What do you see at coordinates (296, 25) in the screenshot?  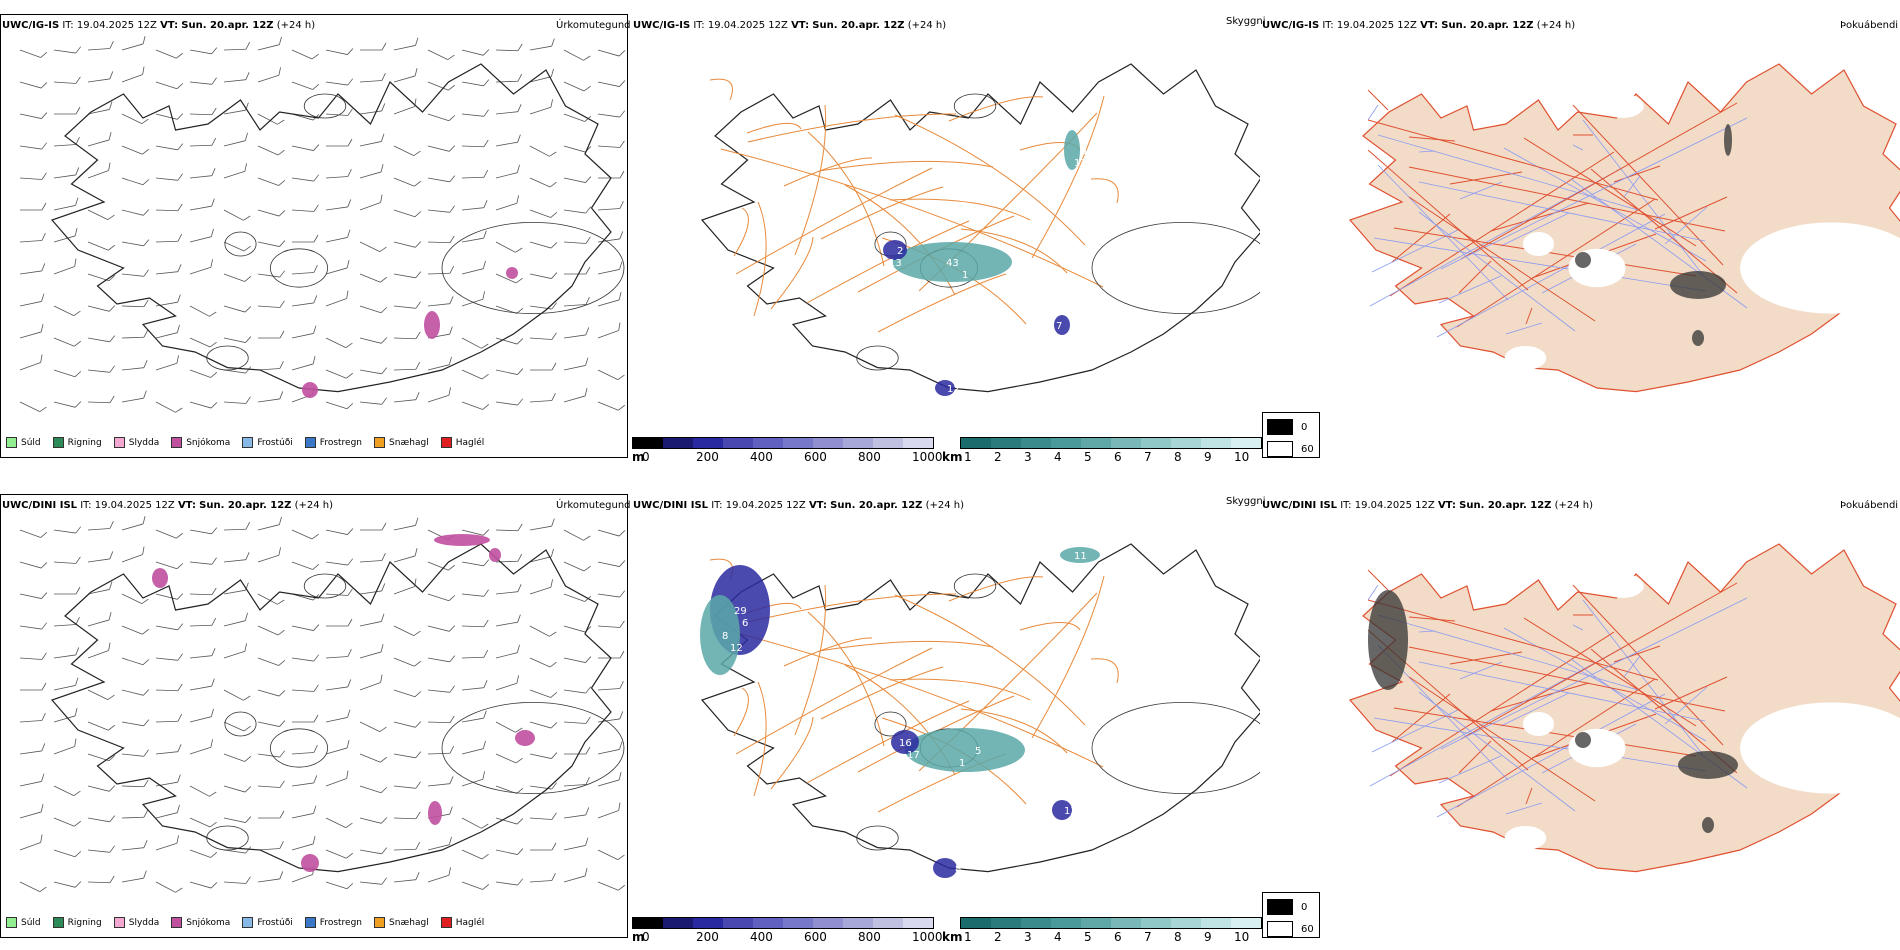 I see `lead-time: (+24 h)` at bounding box center [296, 25].